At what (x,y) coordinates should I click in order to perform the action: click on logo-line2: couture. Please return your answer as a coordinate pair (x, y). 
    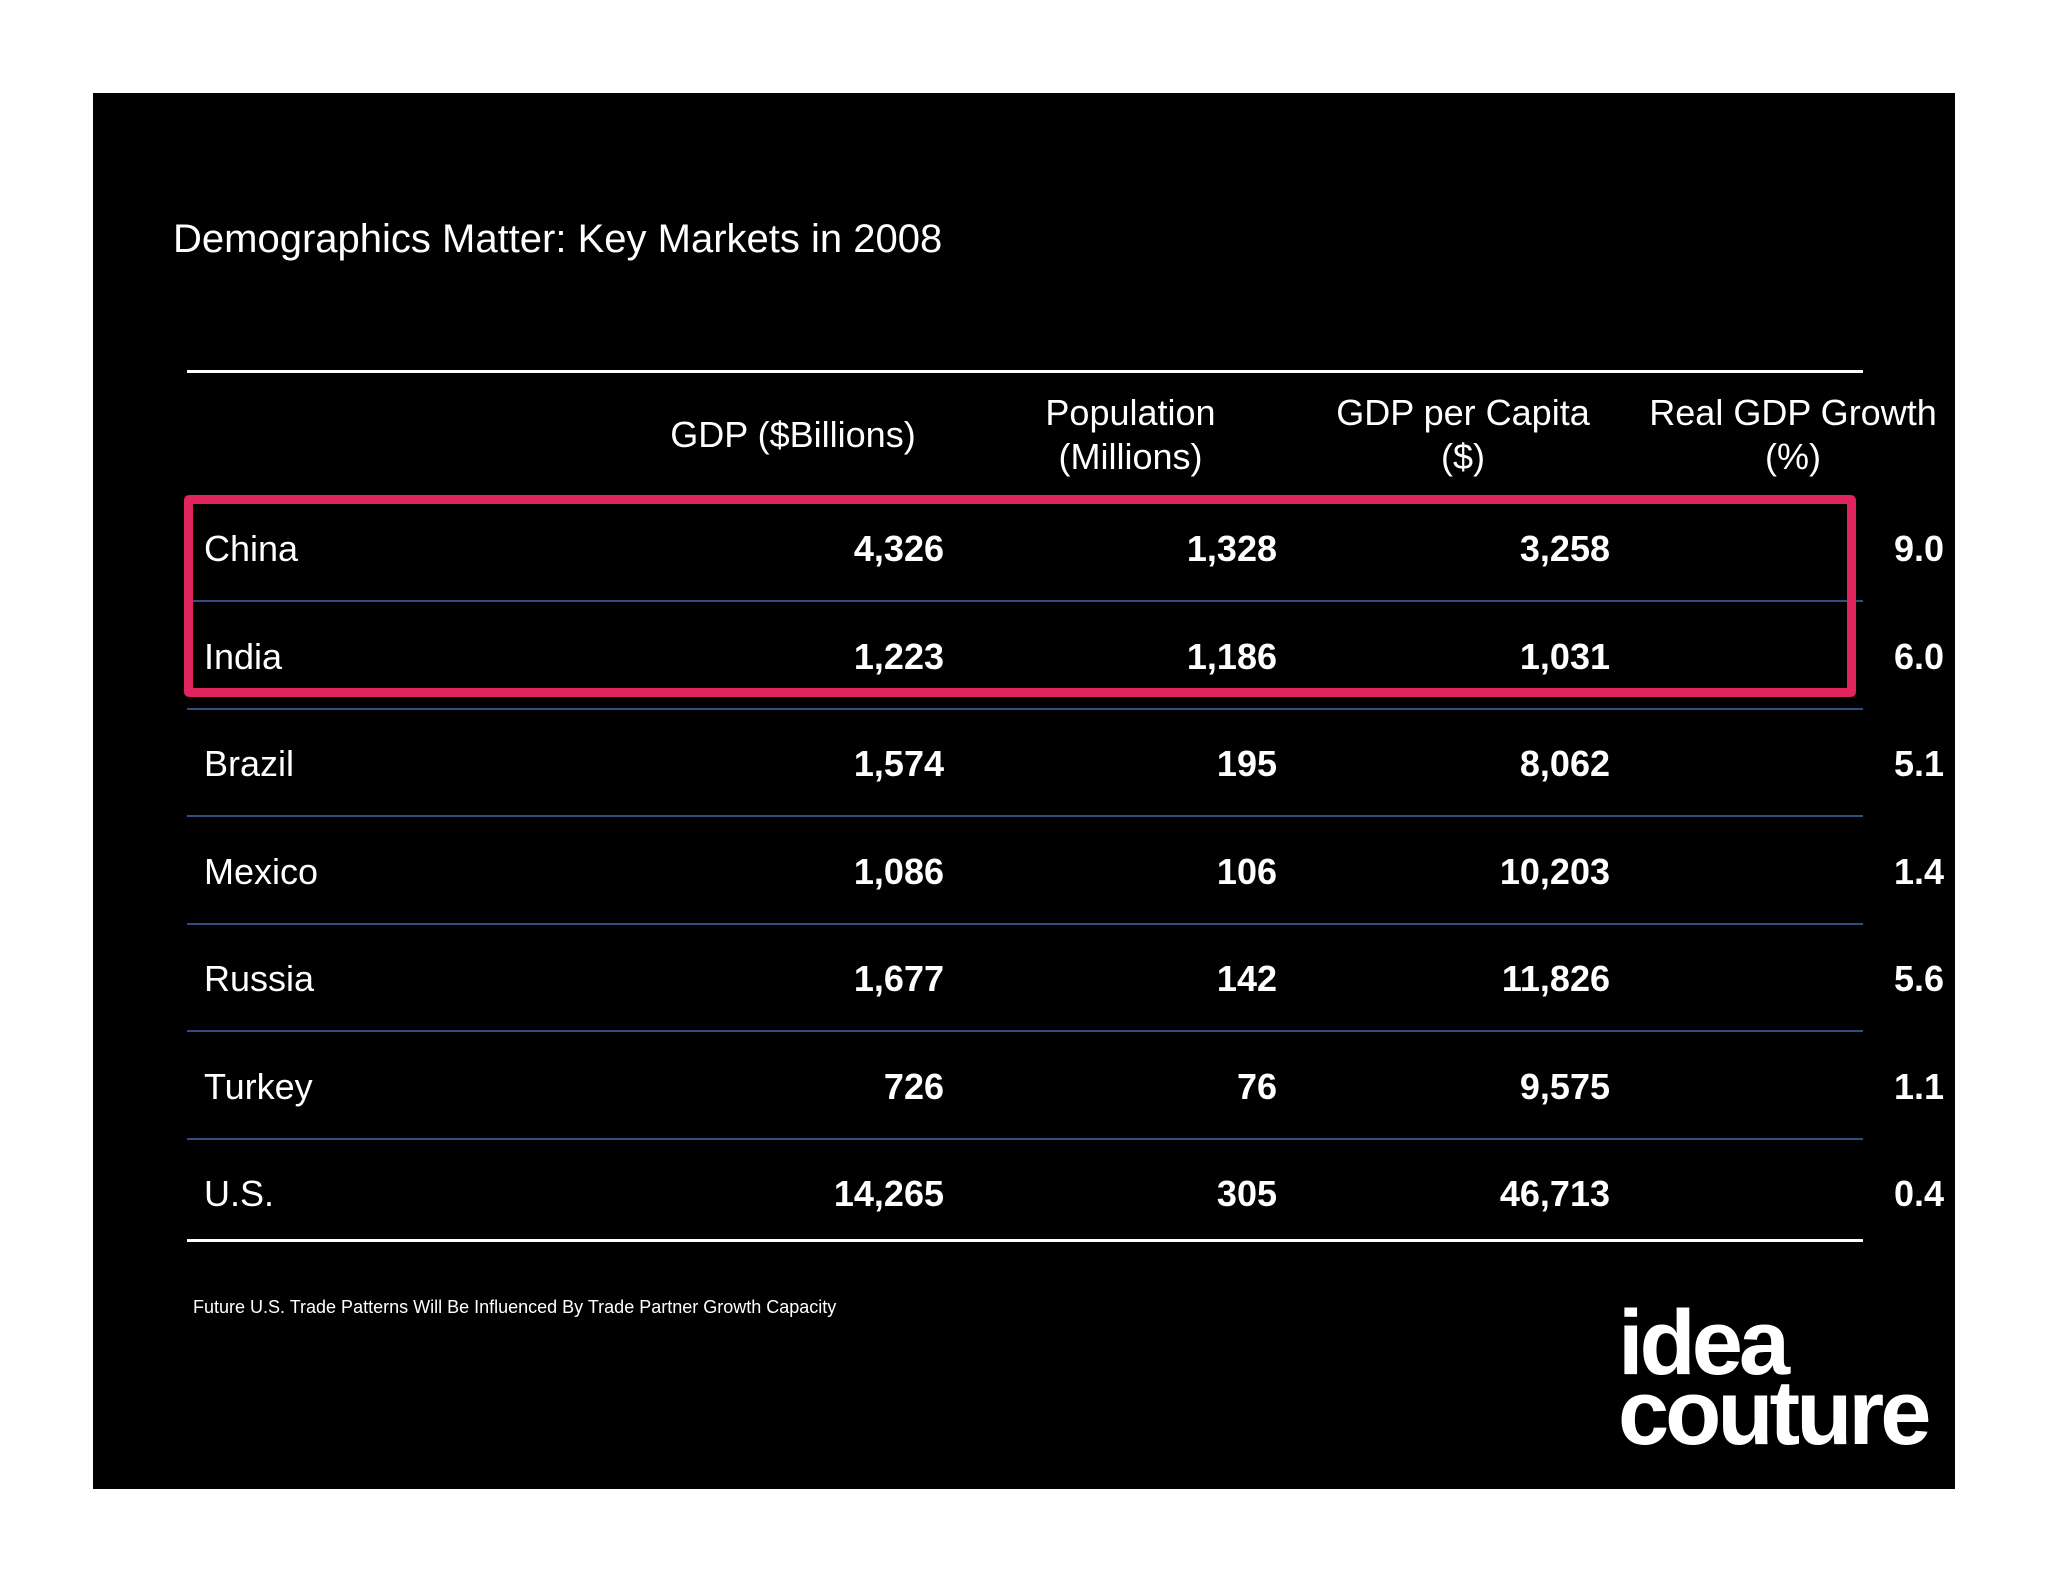
    Looking at the image, I should click on (1774, 1413).